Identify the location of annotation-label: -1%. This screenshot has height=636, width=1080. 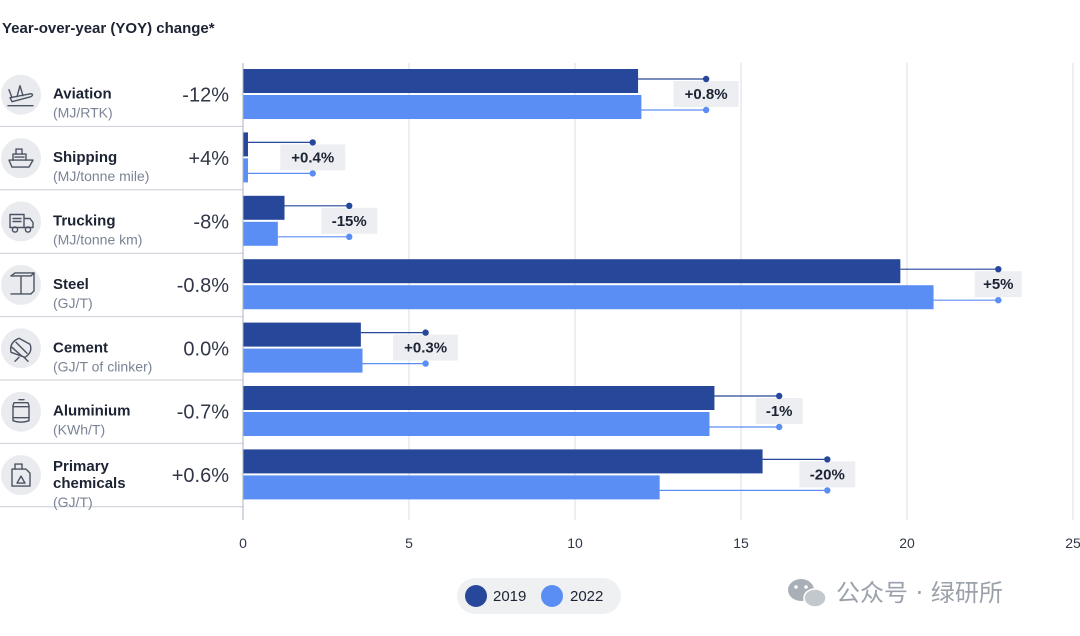
(779, 411).